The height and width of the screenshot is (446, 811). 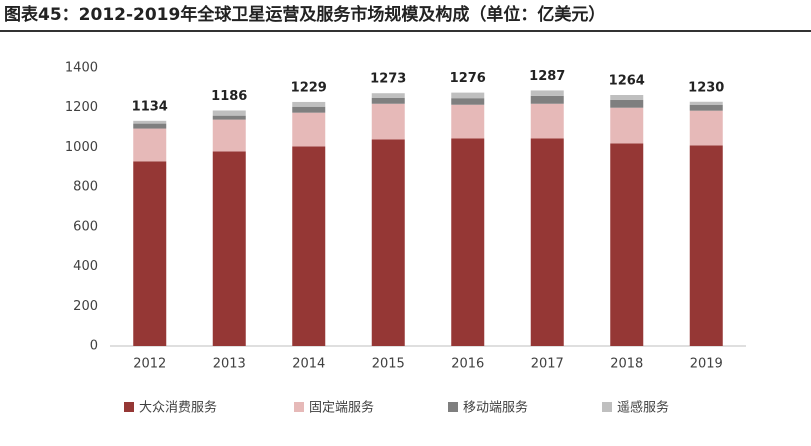 I want to click on y-tick-label: 800, so click(x=85, y=187).